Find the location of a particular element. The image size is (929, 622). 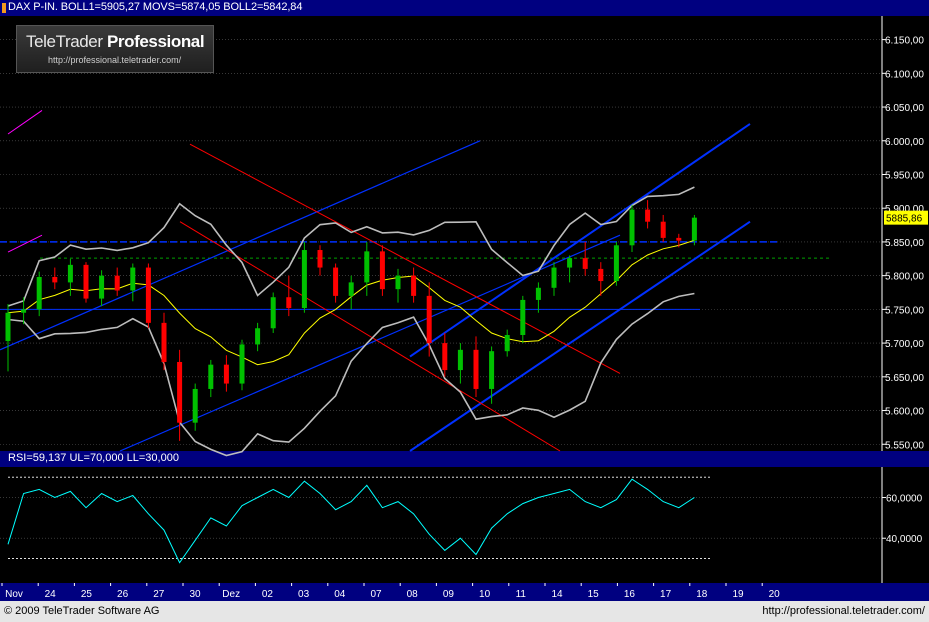

x-tick-label: 09 is located at coordinates (449, 594).